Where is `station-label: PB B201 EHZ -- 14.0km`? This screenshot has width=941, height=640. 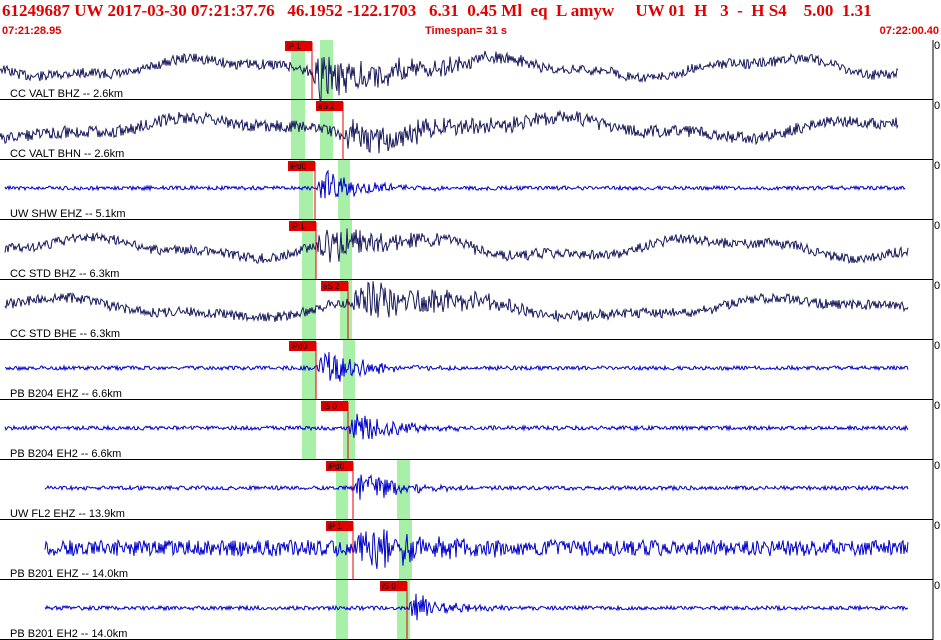 station-label: PB B201 EHZ -- 14.0km is located at coordinates (69, 574).